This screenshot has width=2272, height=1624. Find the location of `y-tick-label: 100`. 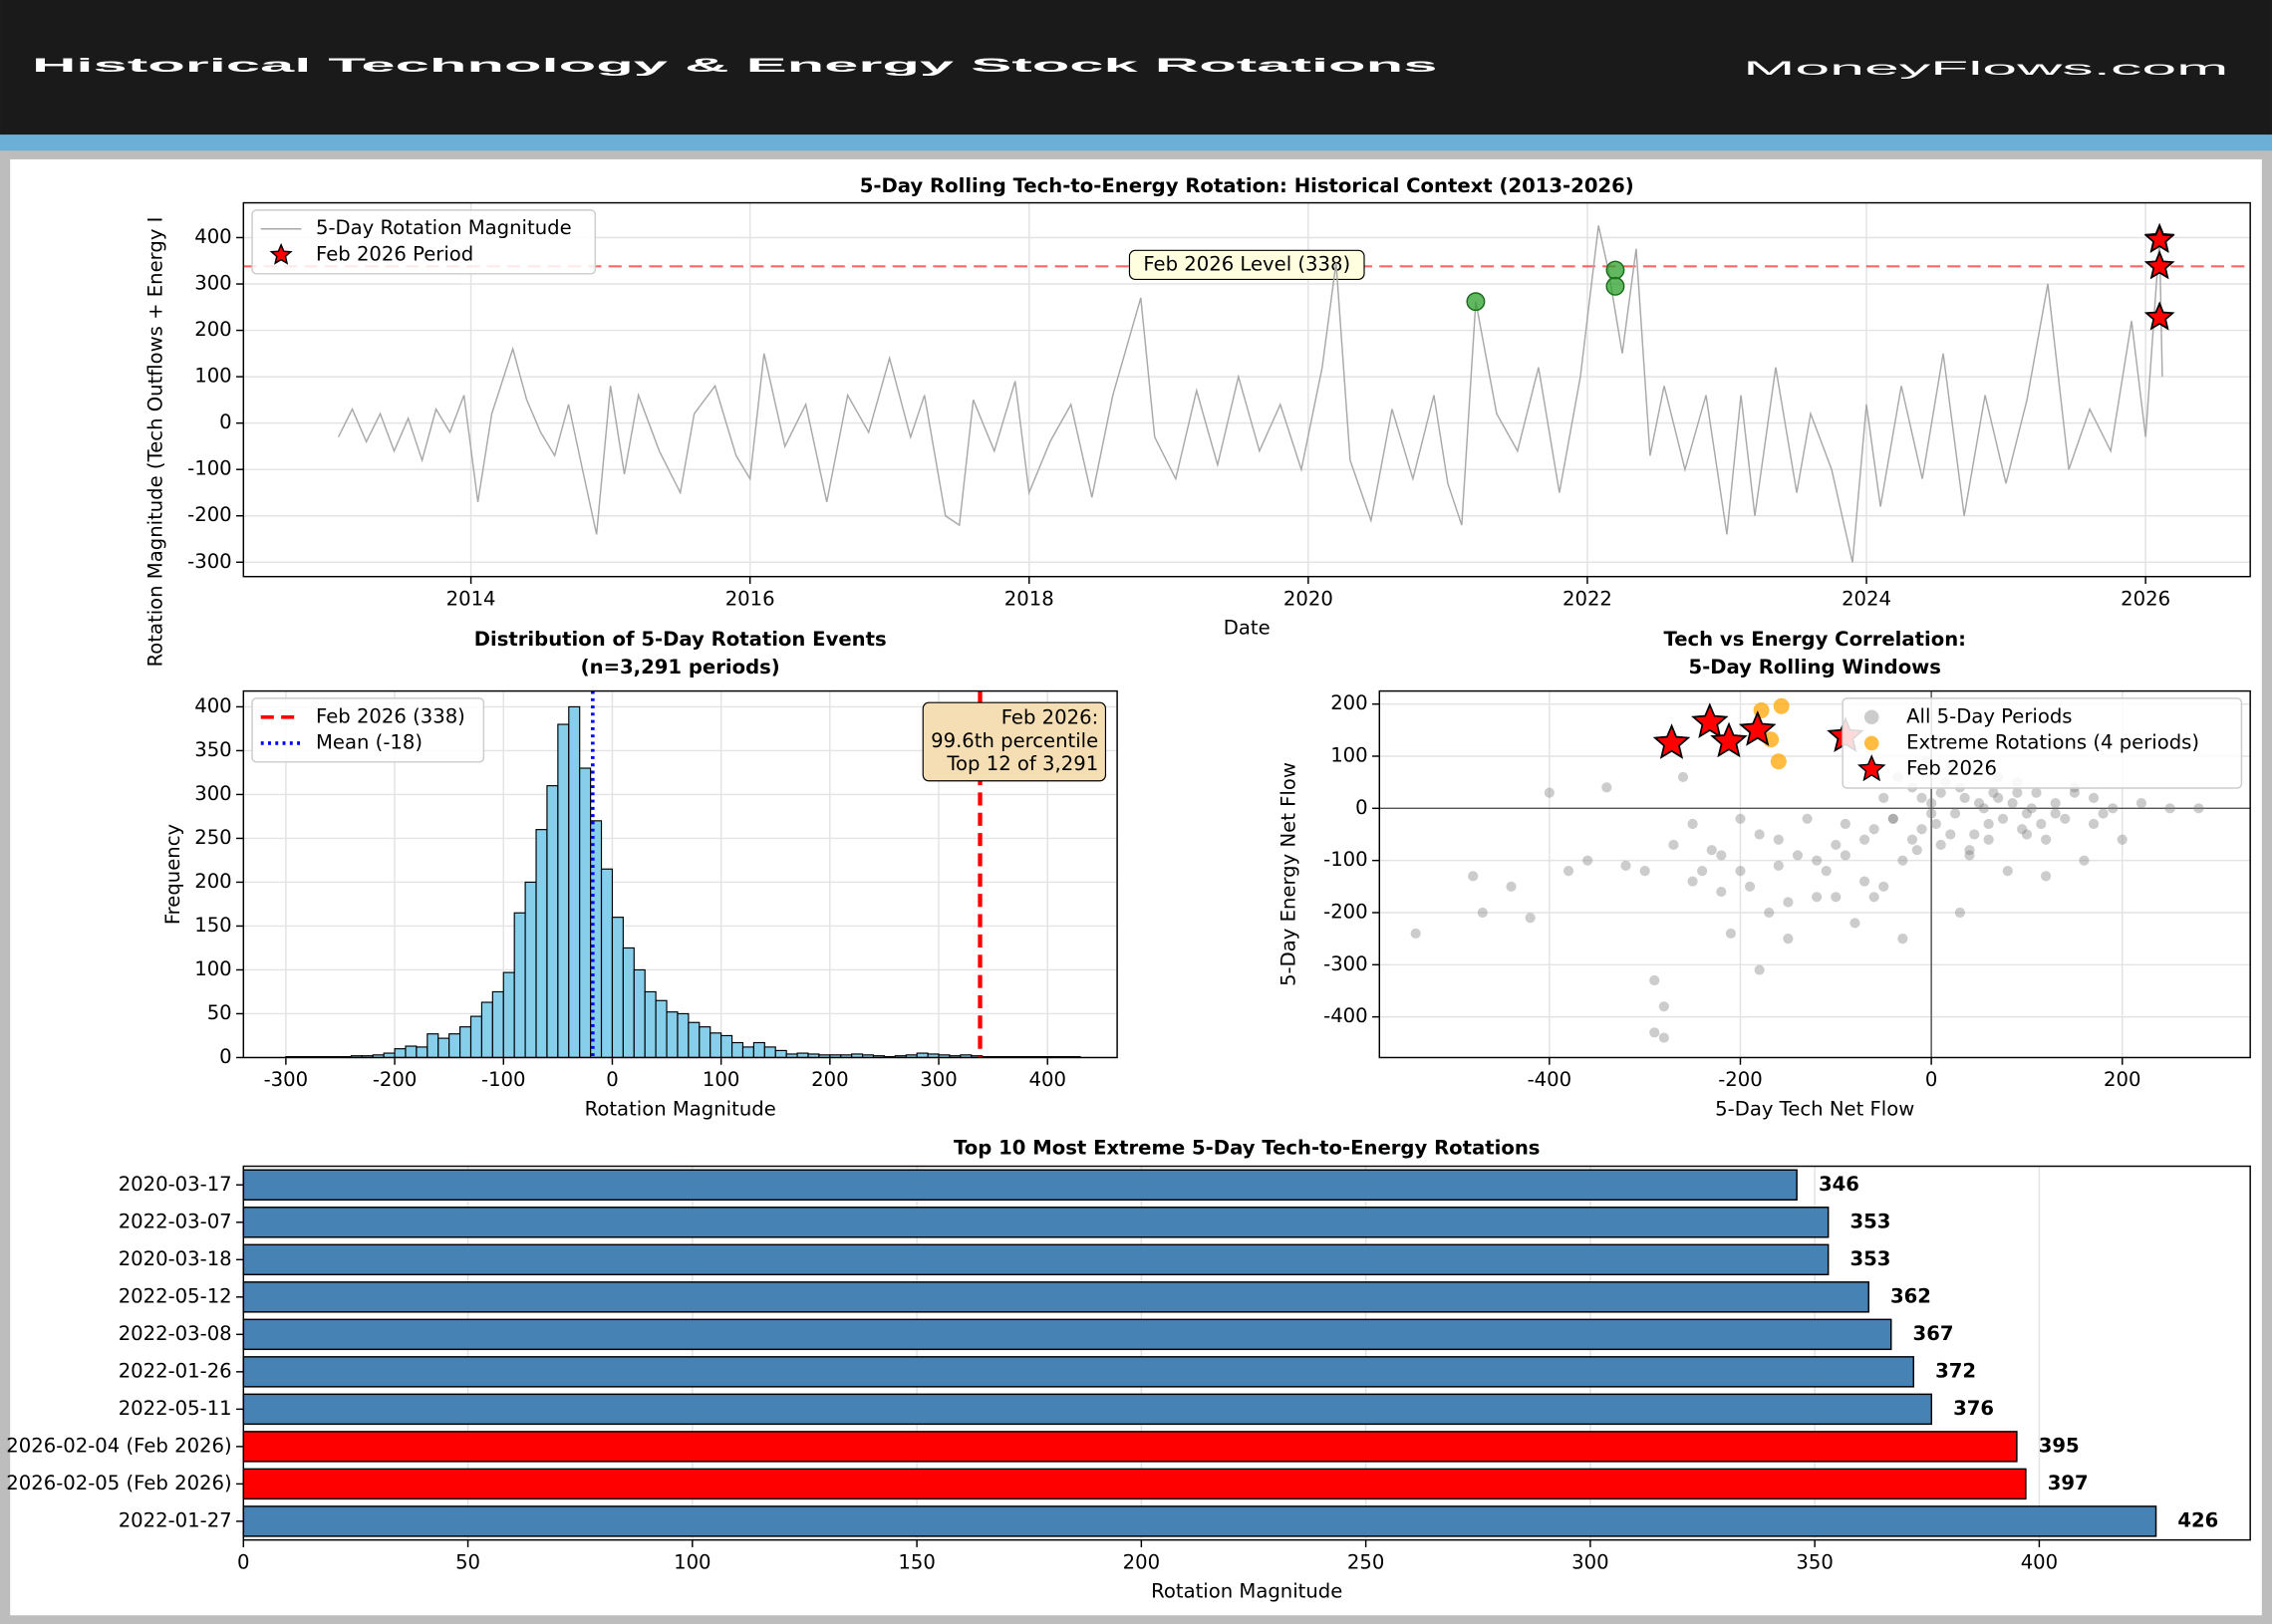

y-tick-label: 100 is located at coordinates (213, 969).